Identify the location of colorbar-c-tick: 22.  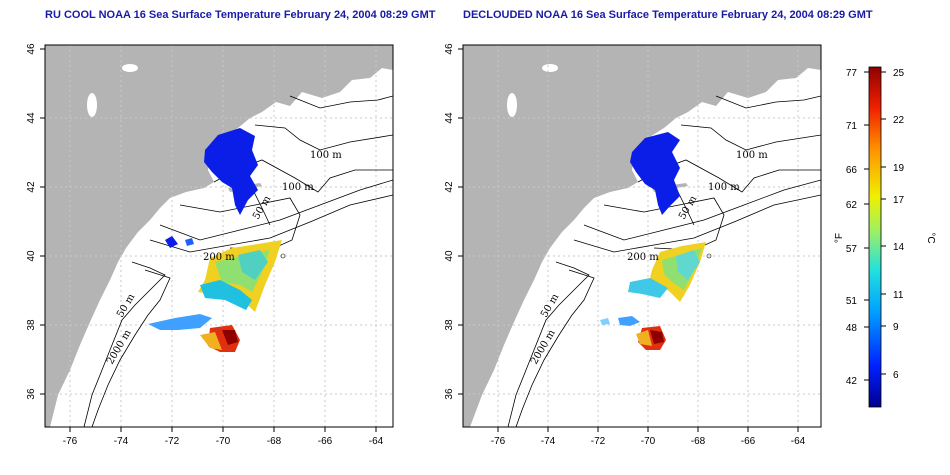
(899, 120).